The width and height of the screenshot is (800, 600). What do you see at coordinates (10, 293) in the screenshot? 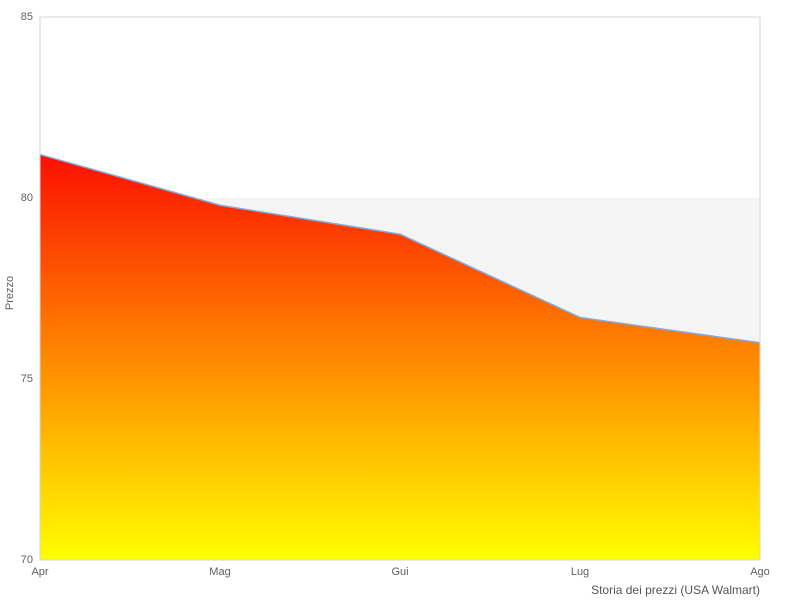
I see `y-axis-title: Prezzo` at bounding box center [10, 293].